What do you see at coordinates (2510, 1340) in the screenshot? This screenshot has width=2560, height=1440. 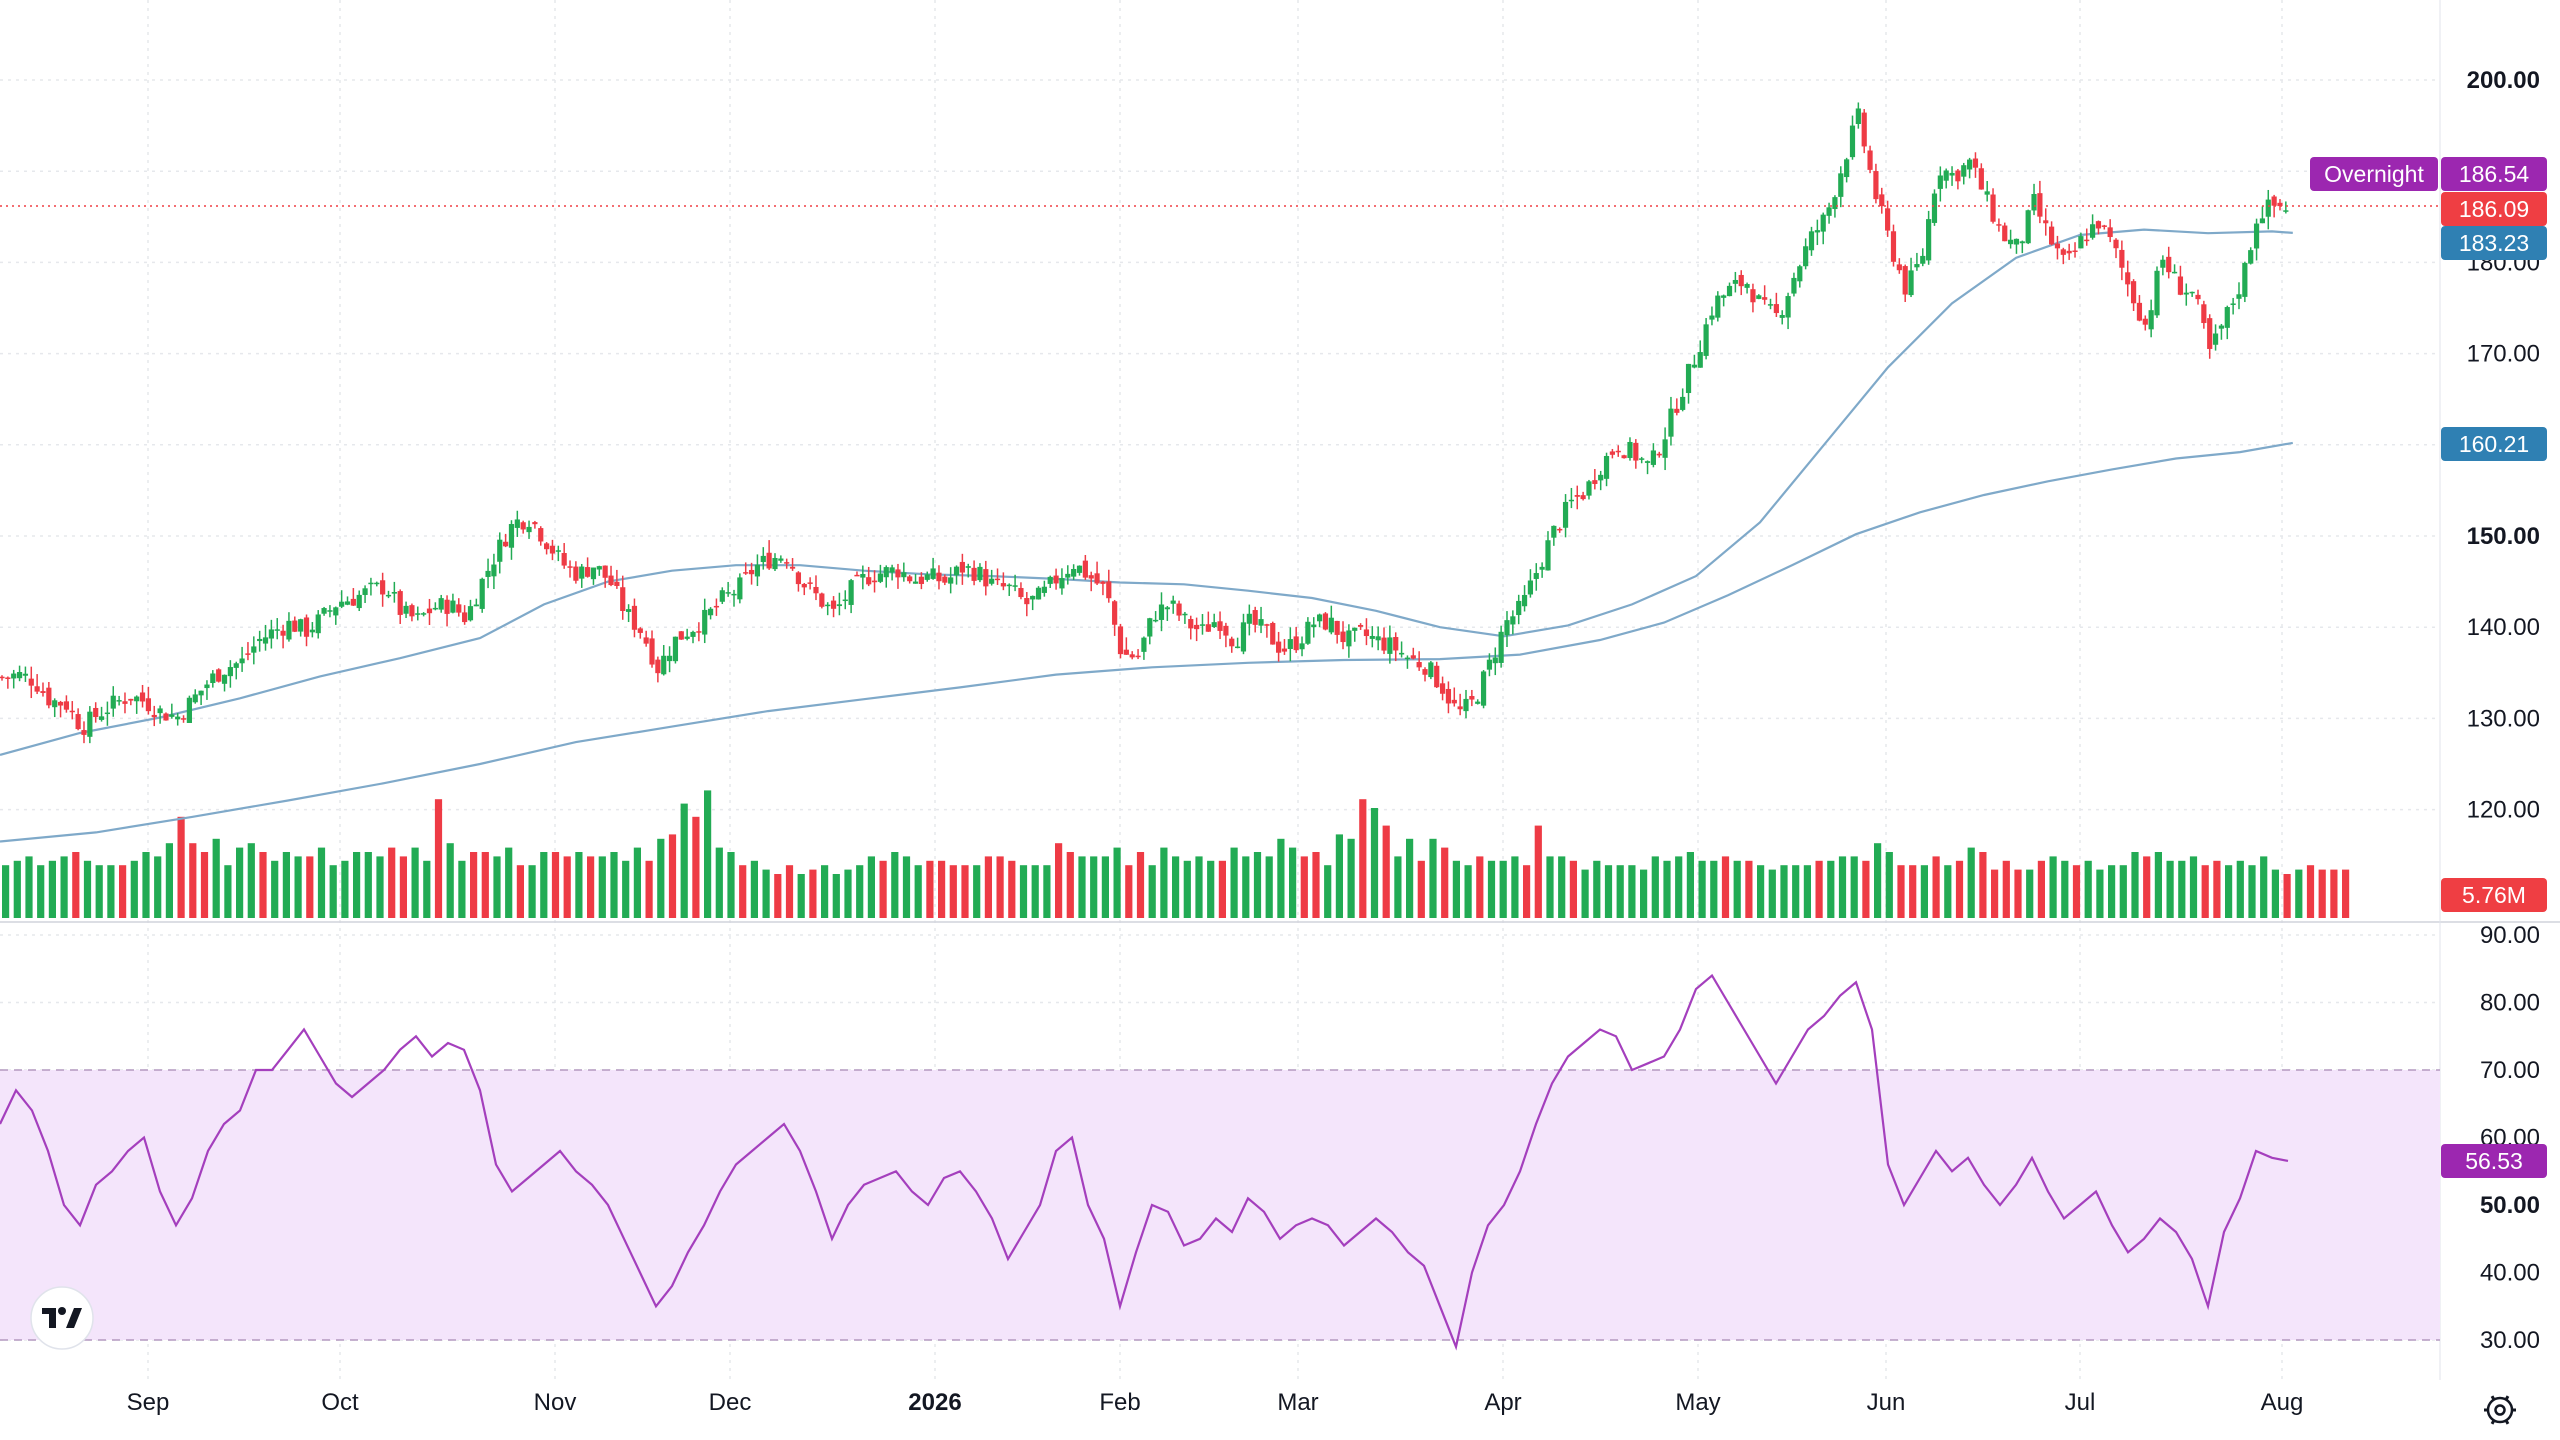 I see `rsi-axis-tick: 30.00` at bounding box center [2510, 1340].